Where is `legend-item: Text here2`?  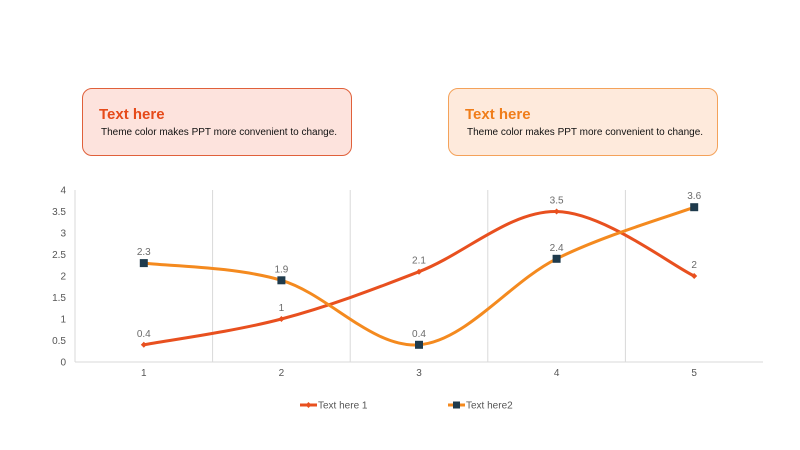 legend-item: Text here2 is located at coordinates (480, 406).